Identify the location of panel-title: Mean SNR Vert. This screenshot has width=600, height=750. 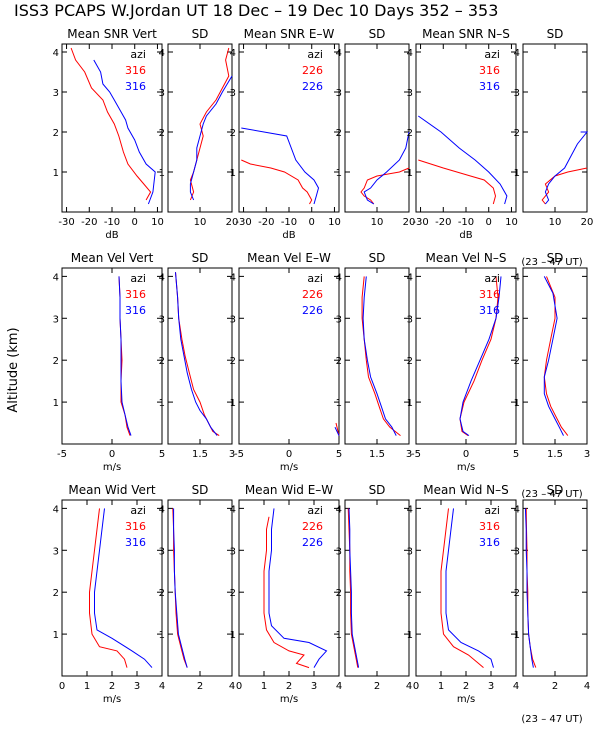
(112, 34).